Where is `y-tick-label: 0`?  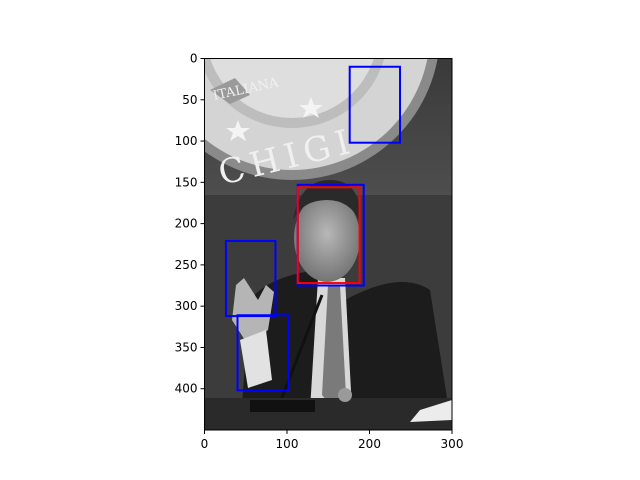
y-tick-label: 0 is located at coordinates (194, 59).